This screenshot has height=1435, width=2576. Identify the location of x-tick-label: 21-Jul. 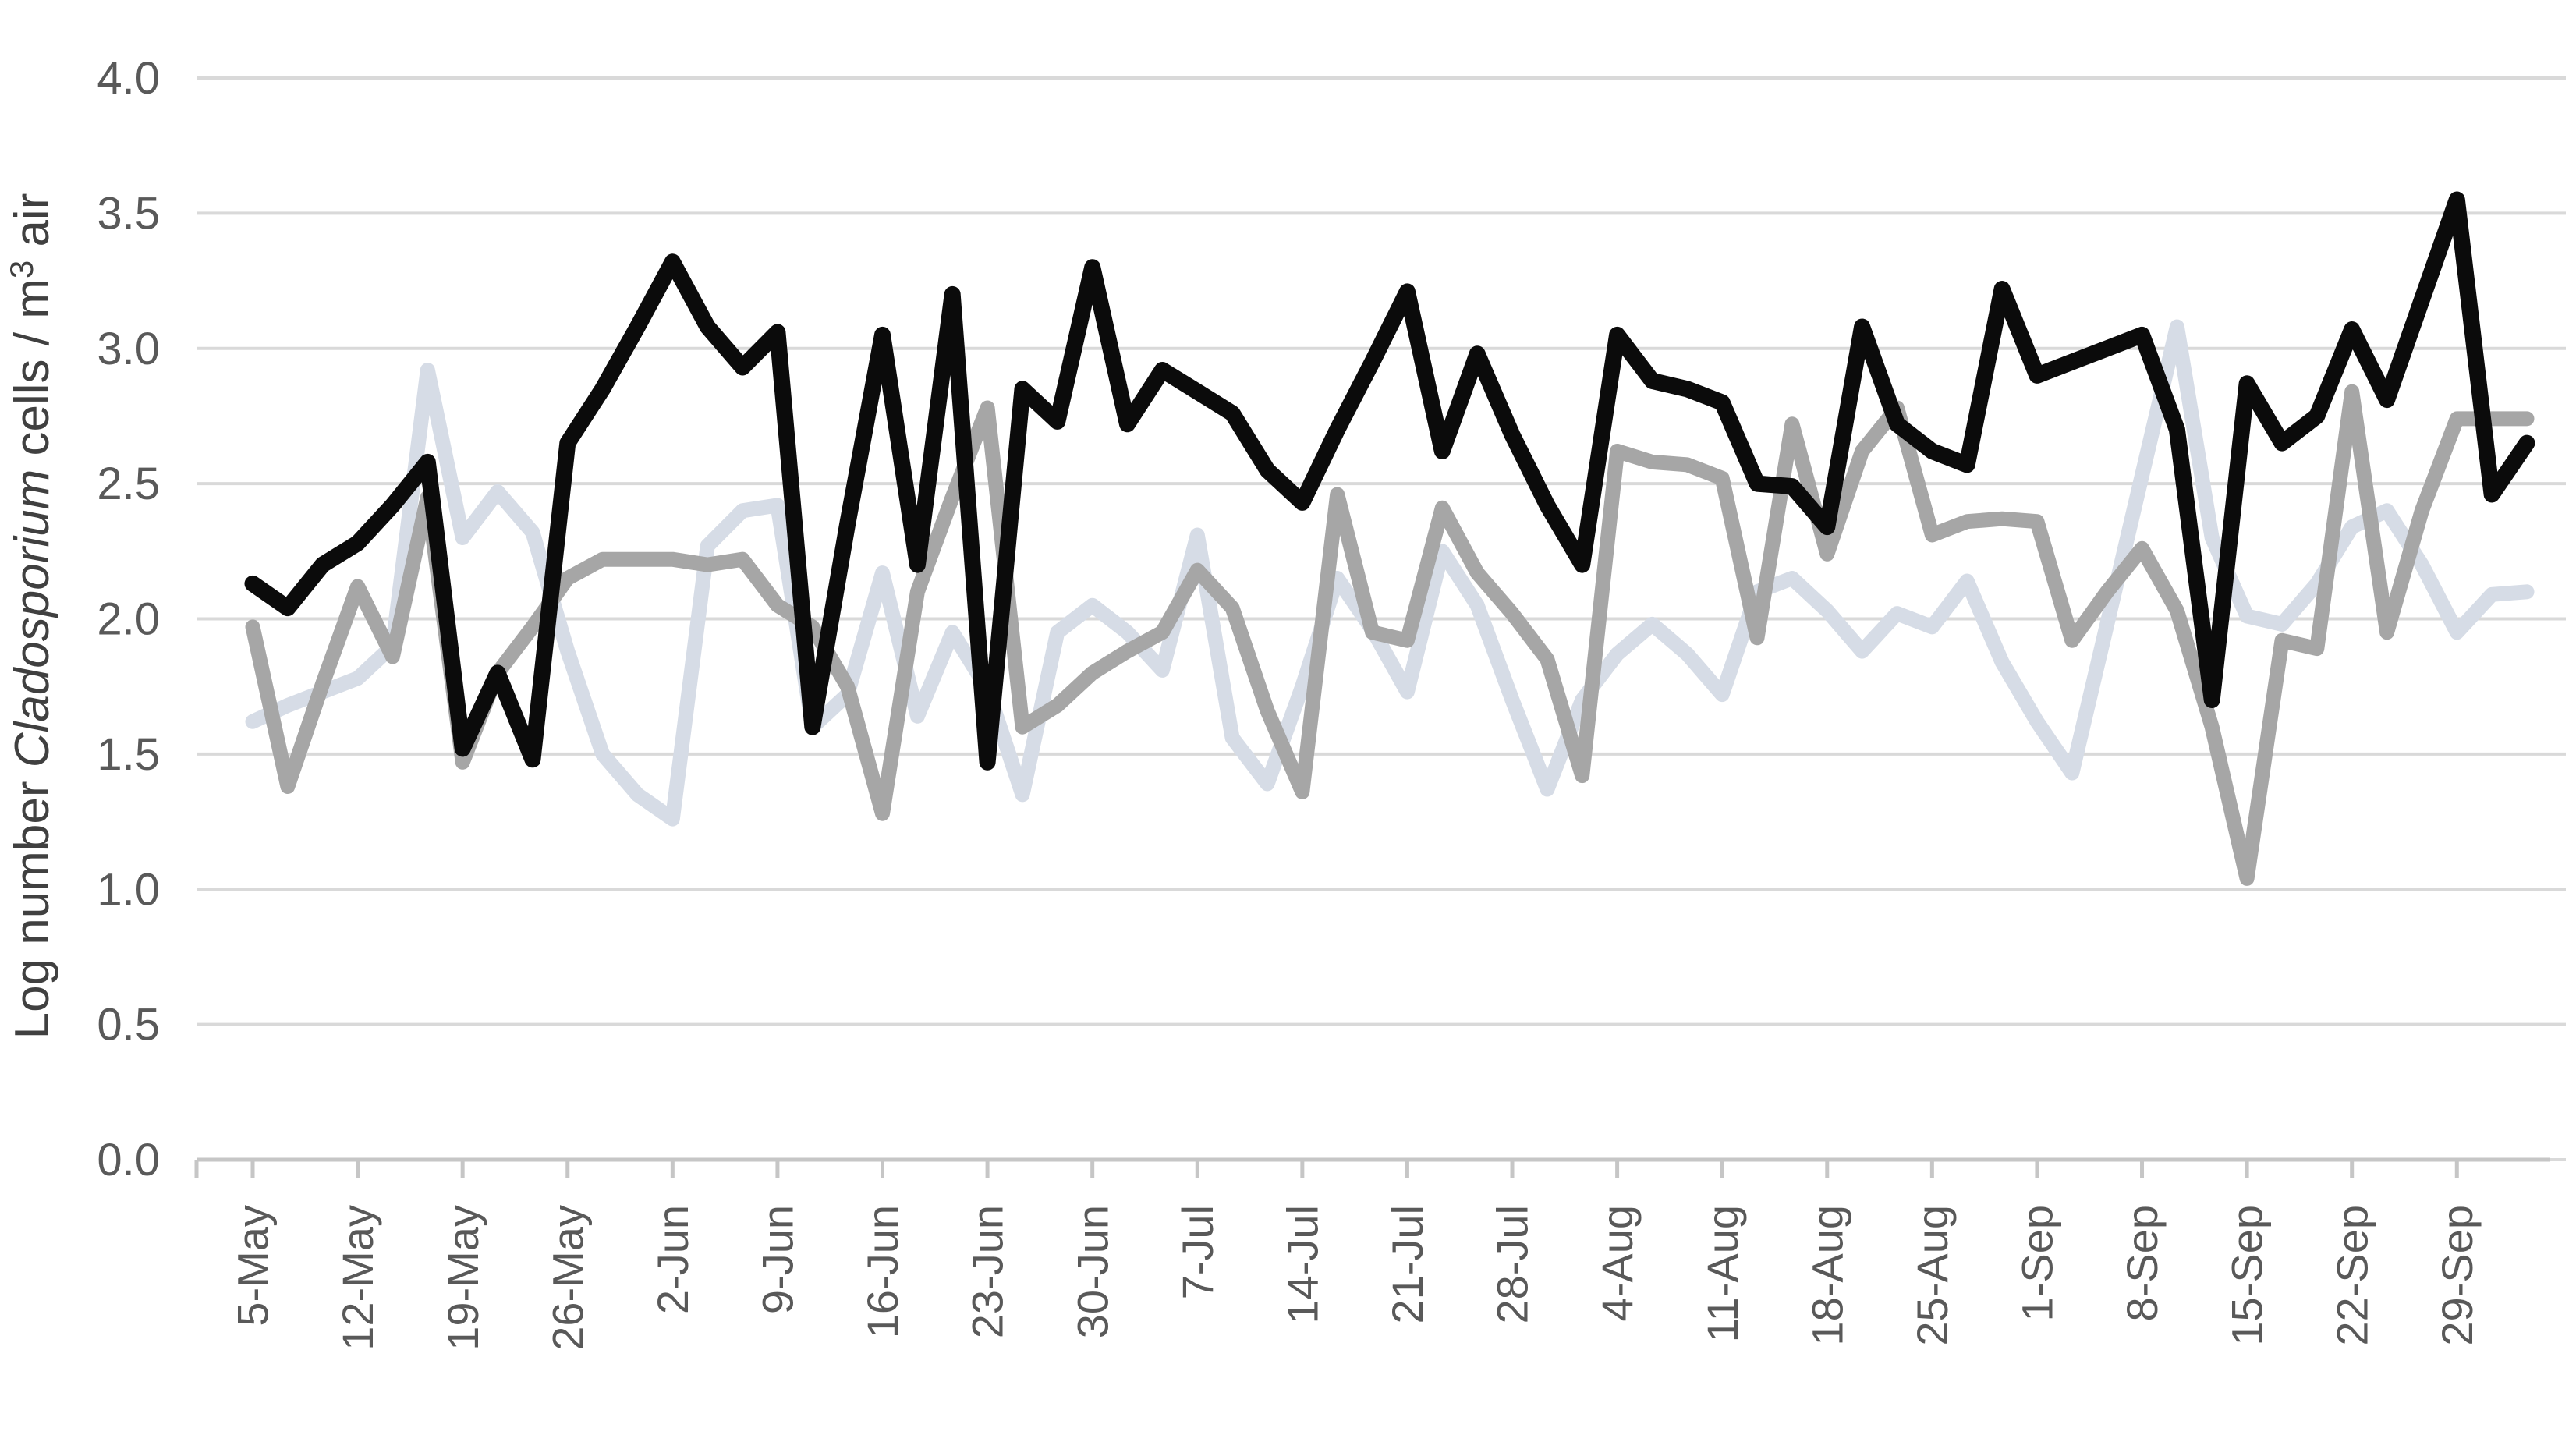
(1408, 1264).